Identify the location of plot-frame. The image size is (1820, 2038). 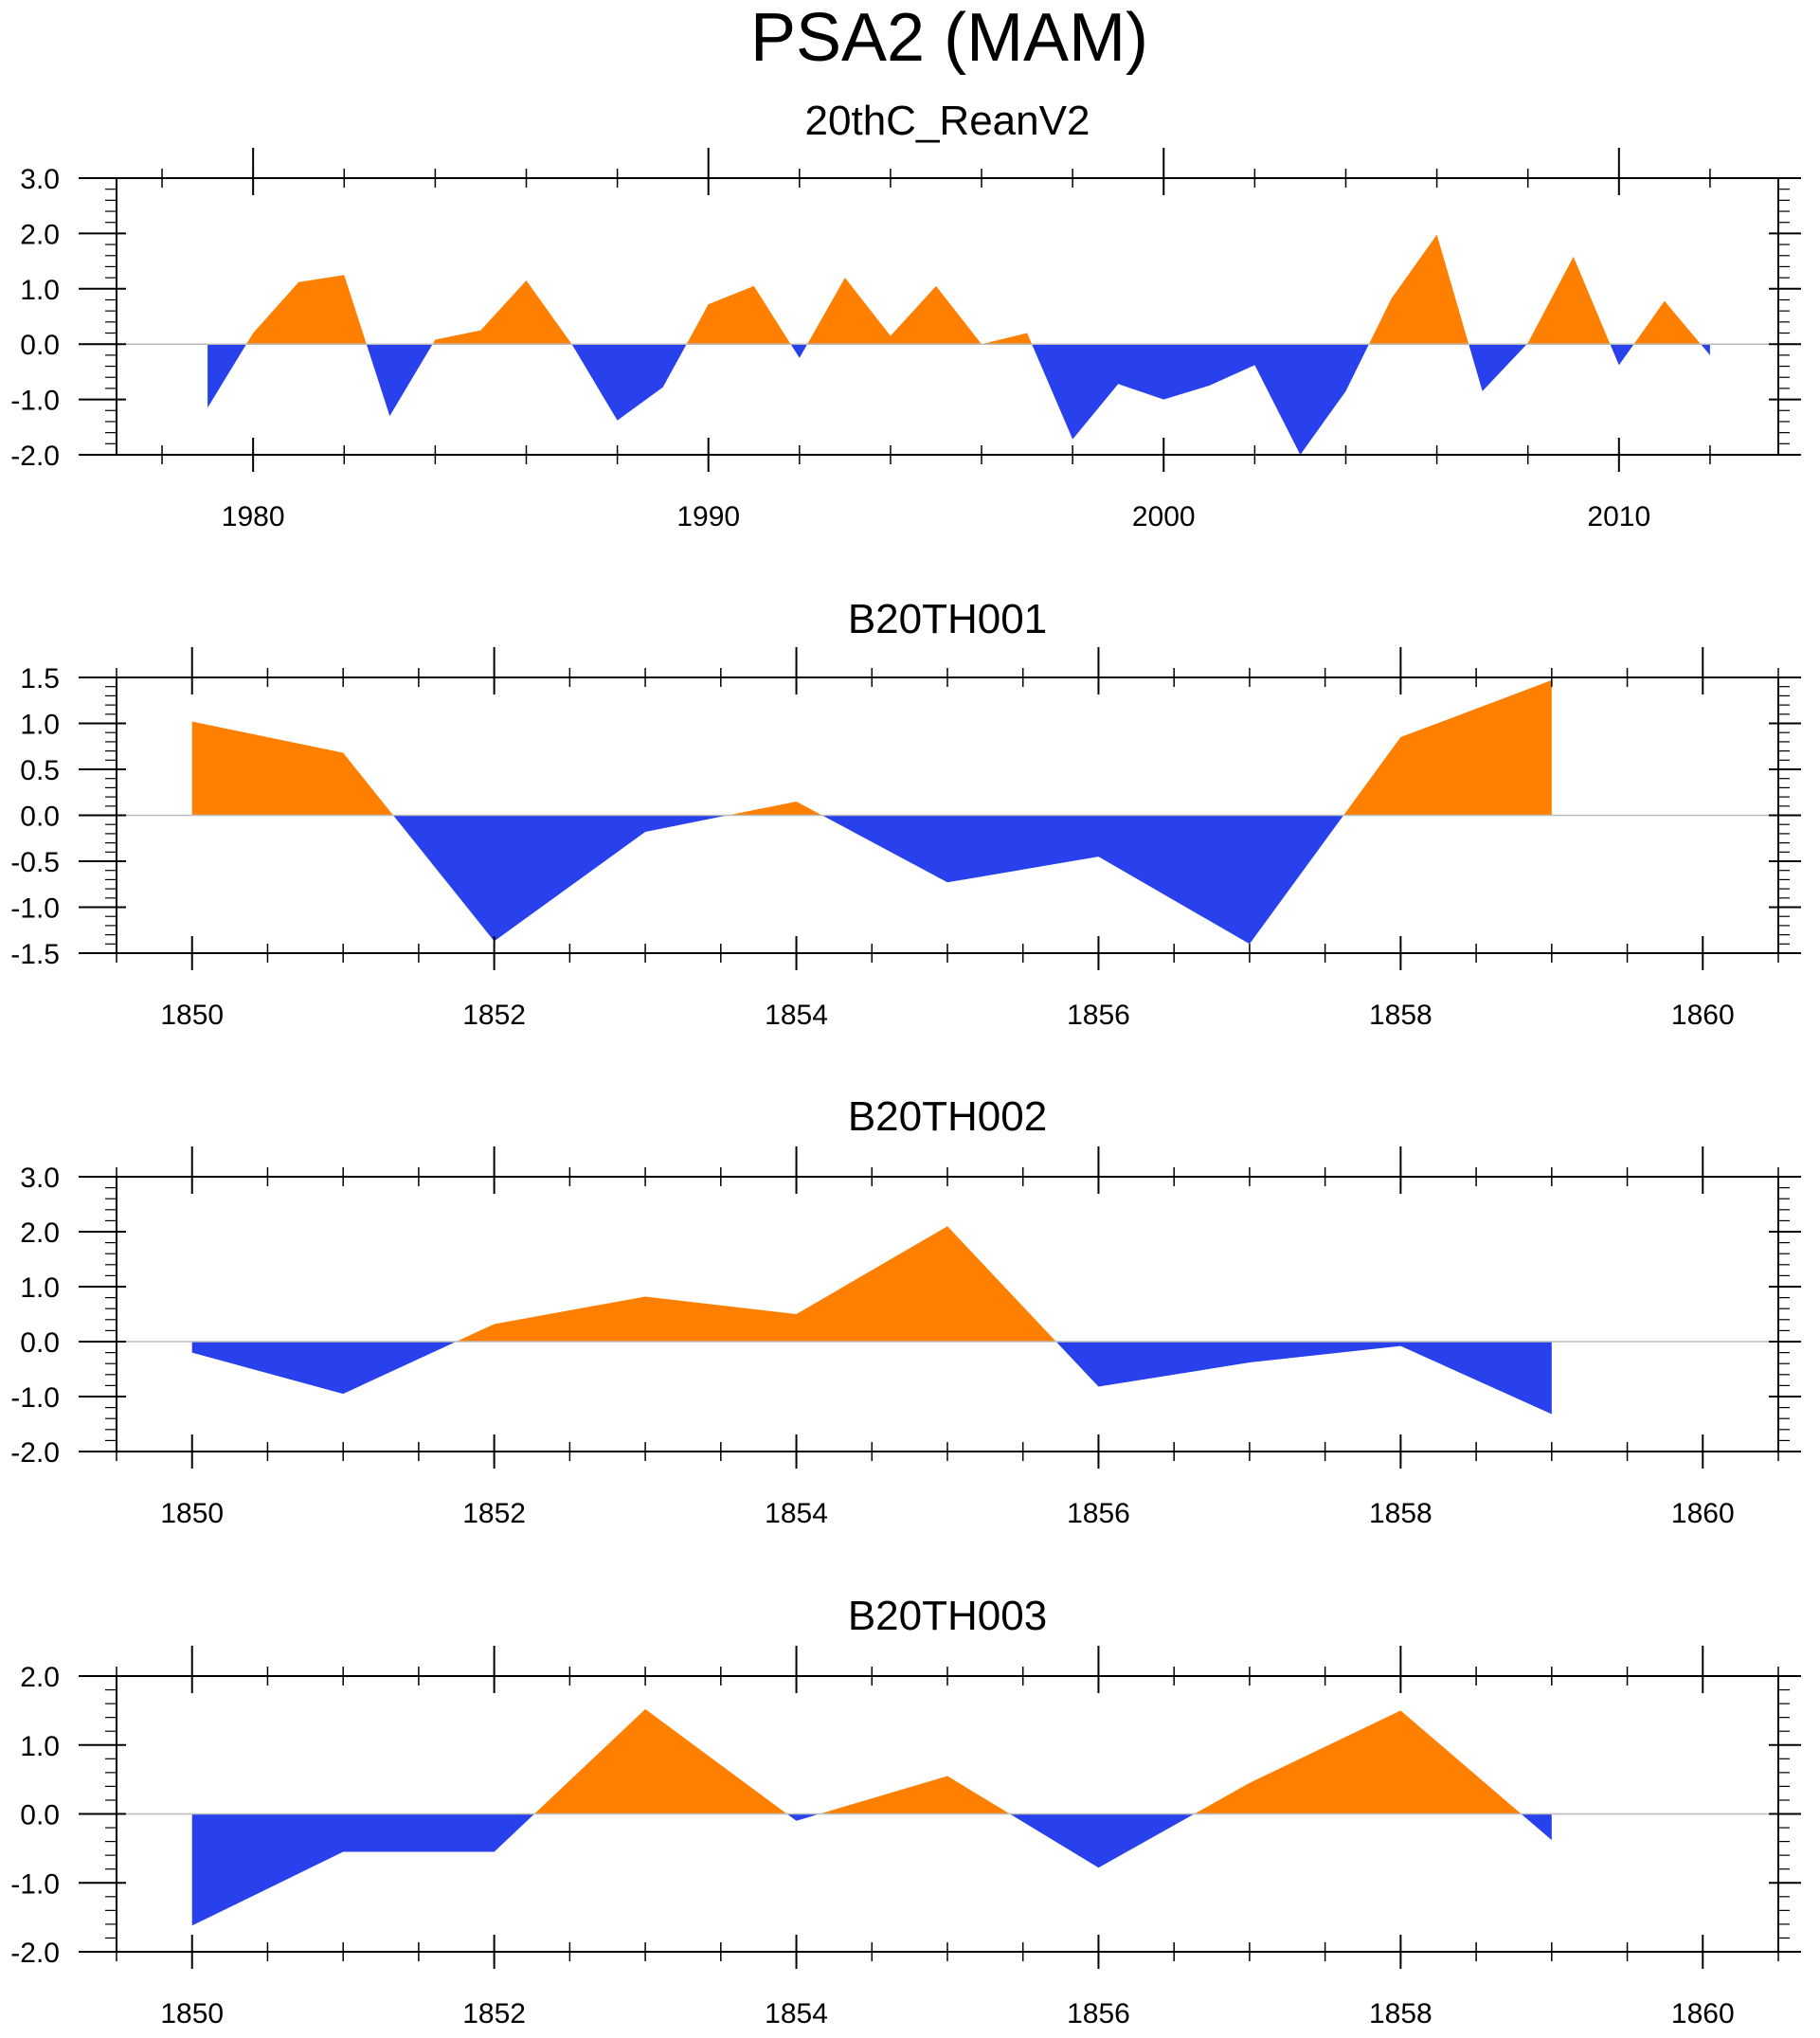
(948, 316).